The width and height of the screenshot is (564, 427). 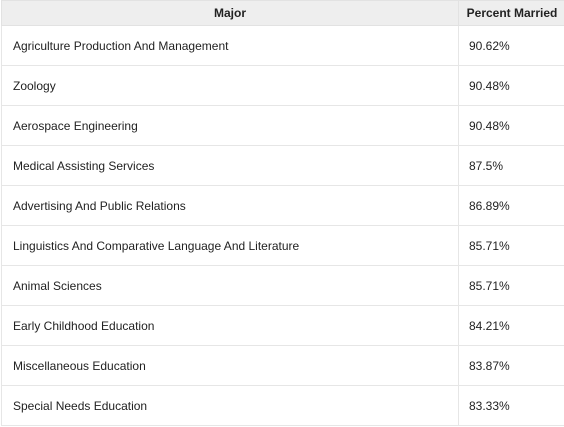 I want to click on cell-percent-married: 90.62%, so click(x=511, y=45).